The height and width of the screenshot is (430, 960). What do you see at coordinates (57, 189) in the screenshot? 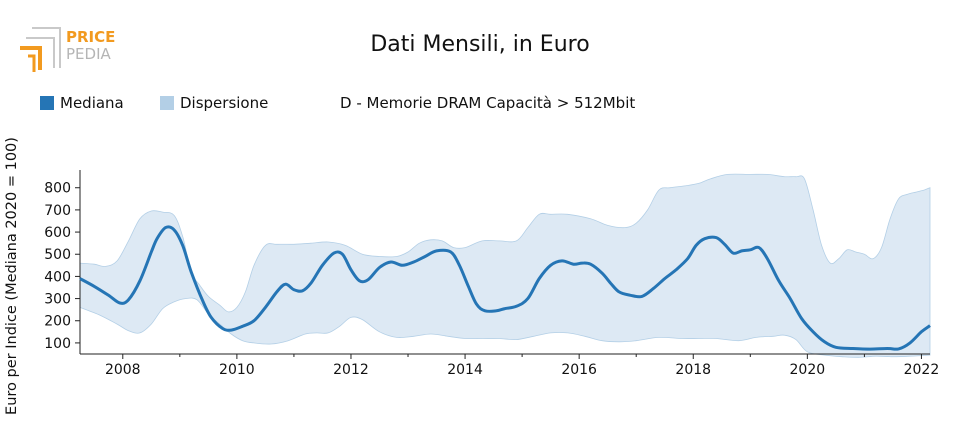
I see `y-tick-label: 800` at bounding box center [57, 189].